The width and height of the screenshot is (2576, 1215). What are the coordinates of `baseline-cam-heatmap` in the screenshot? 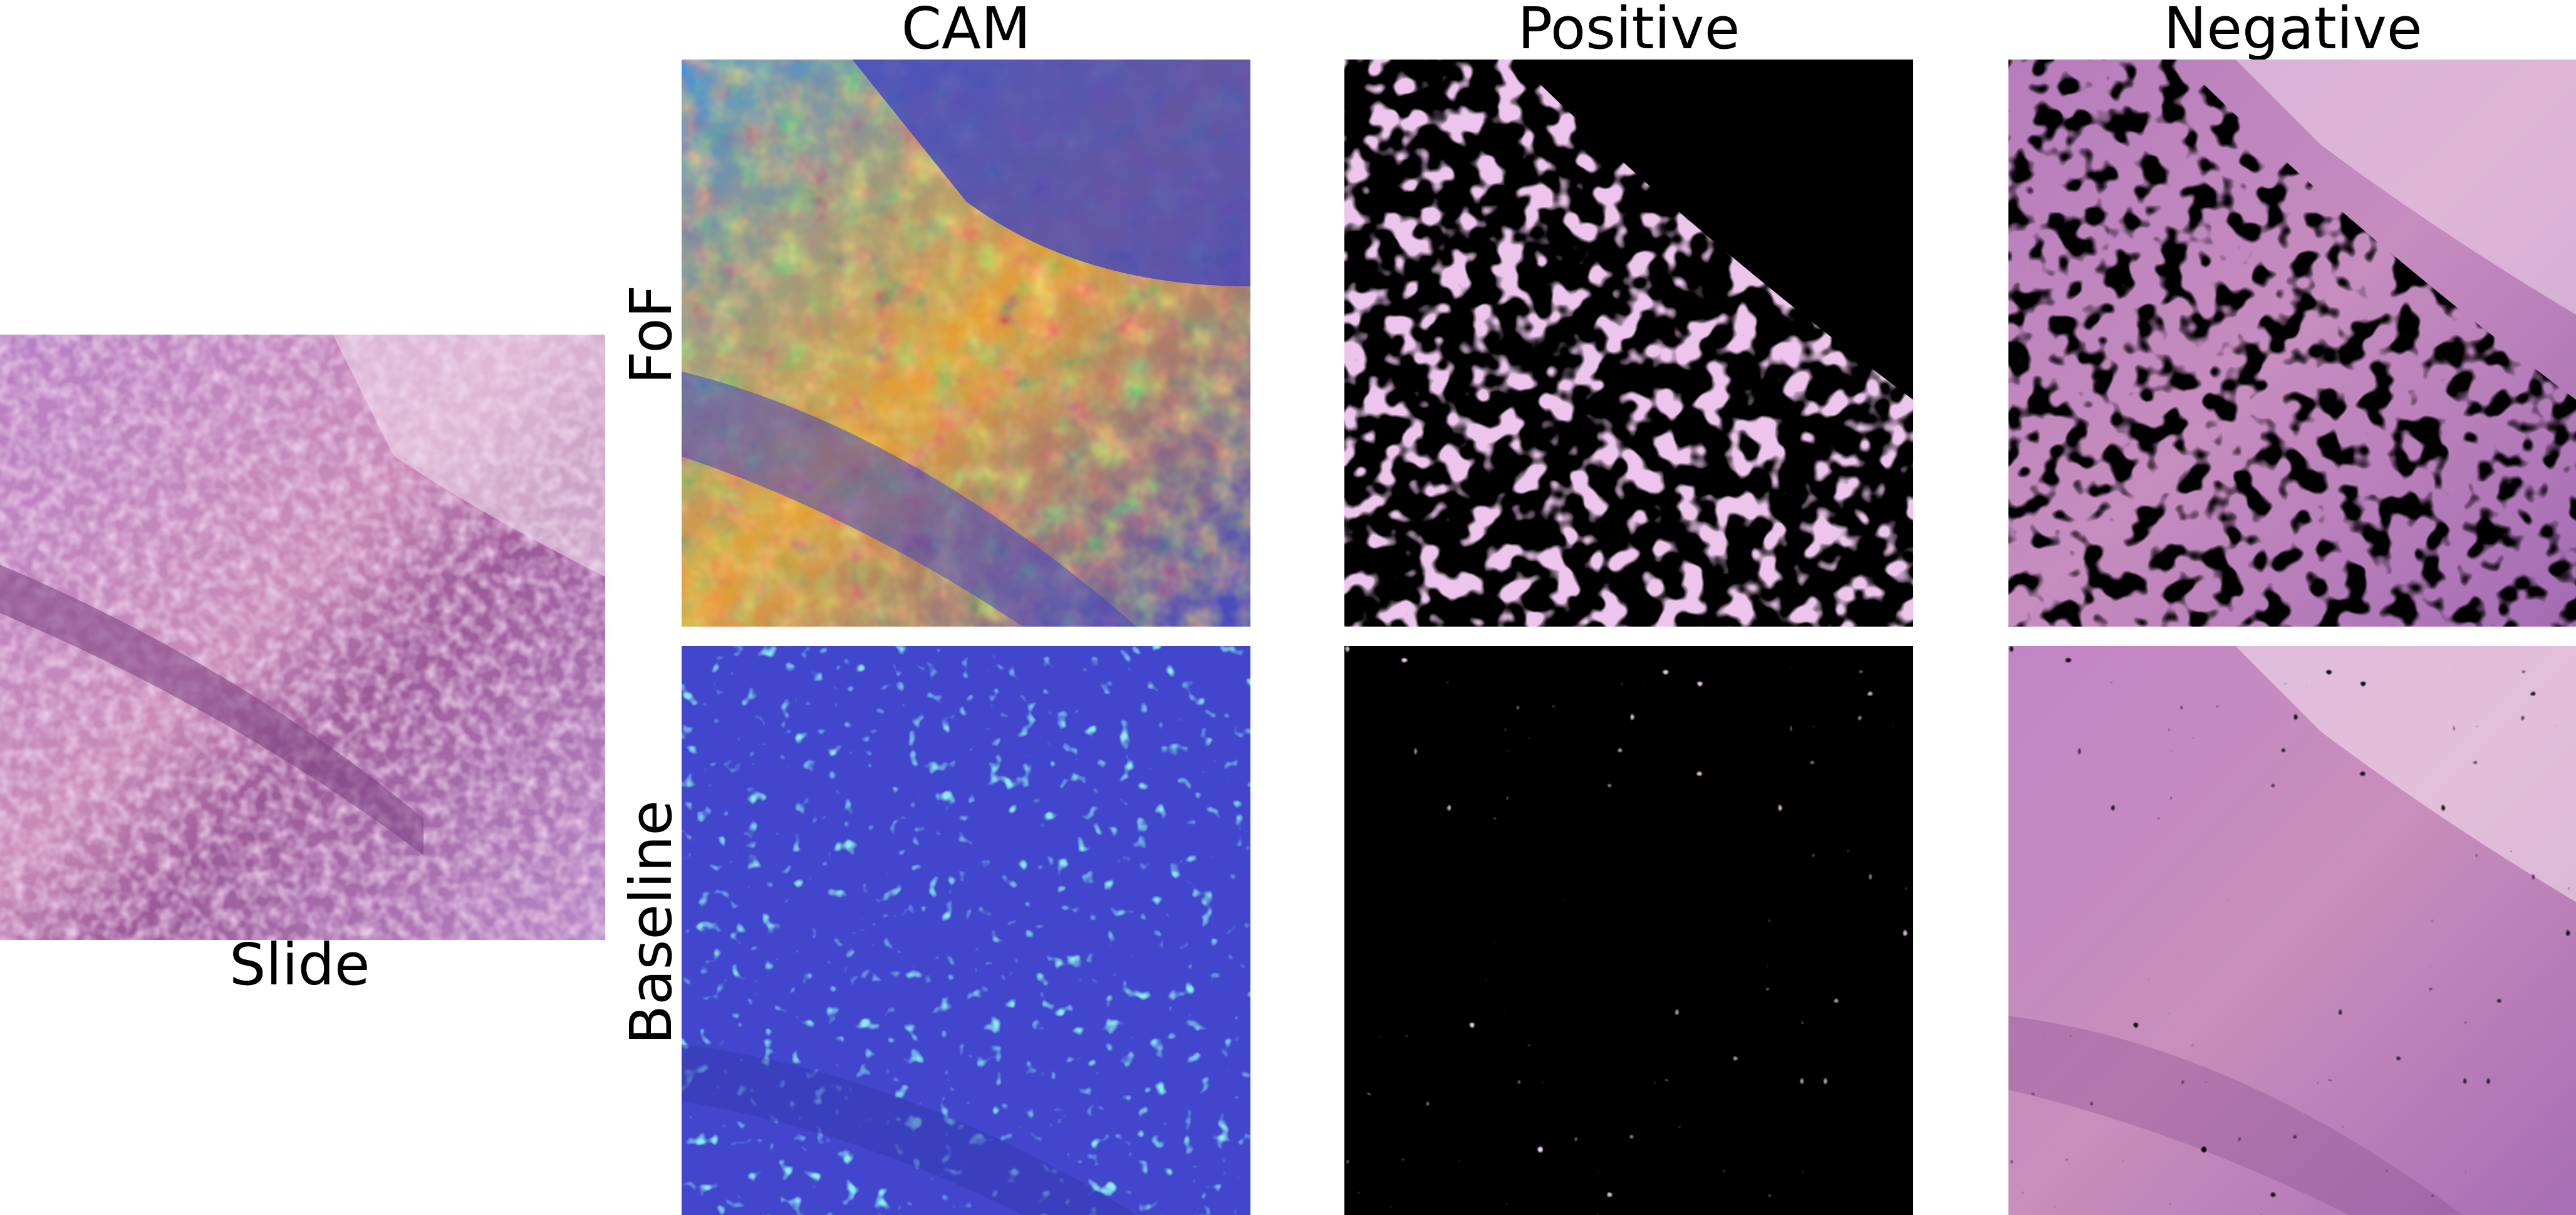 It's located at (966, 931).